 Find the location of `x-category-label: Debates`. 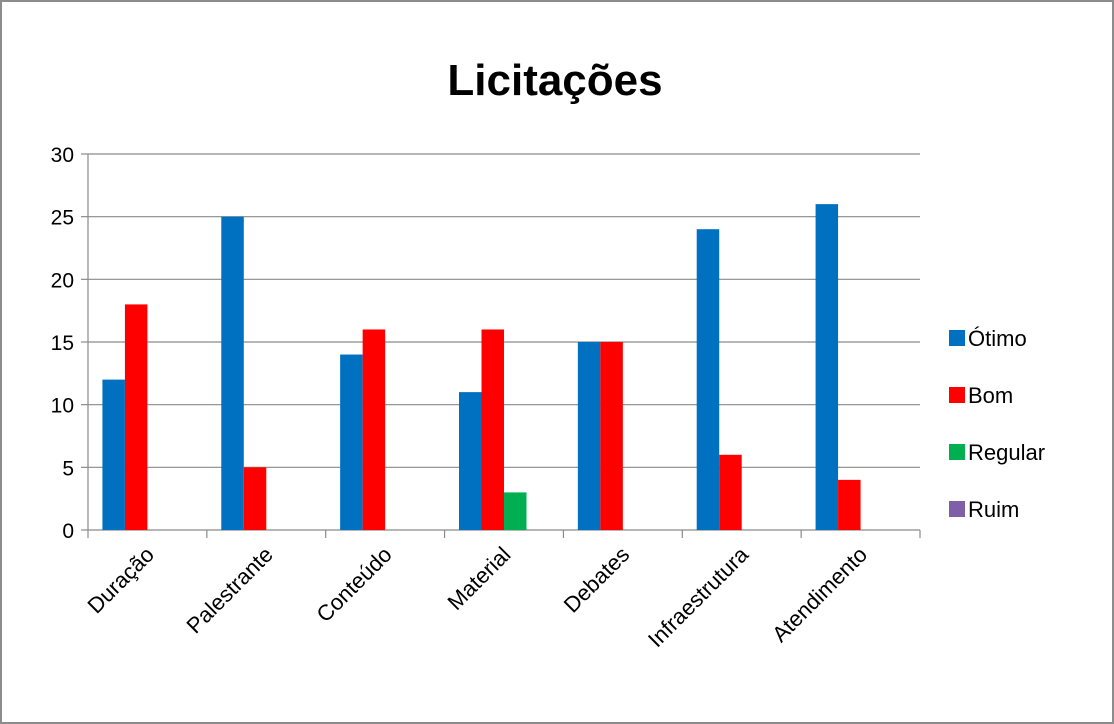

x-category-label: Debates is located at coordinates (597, 580).